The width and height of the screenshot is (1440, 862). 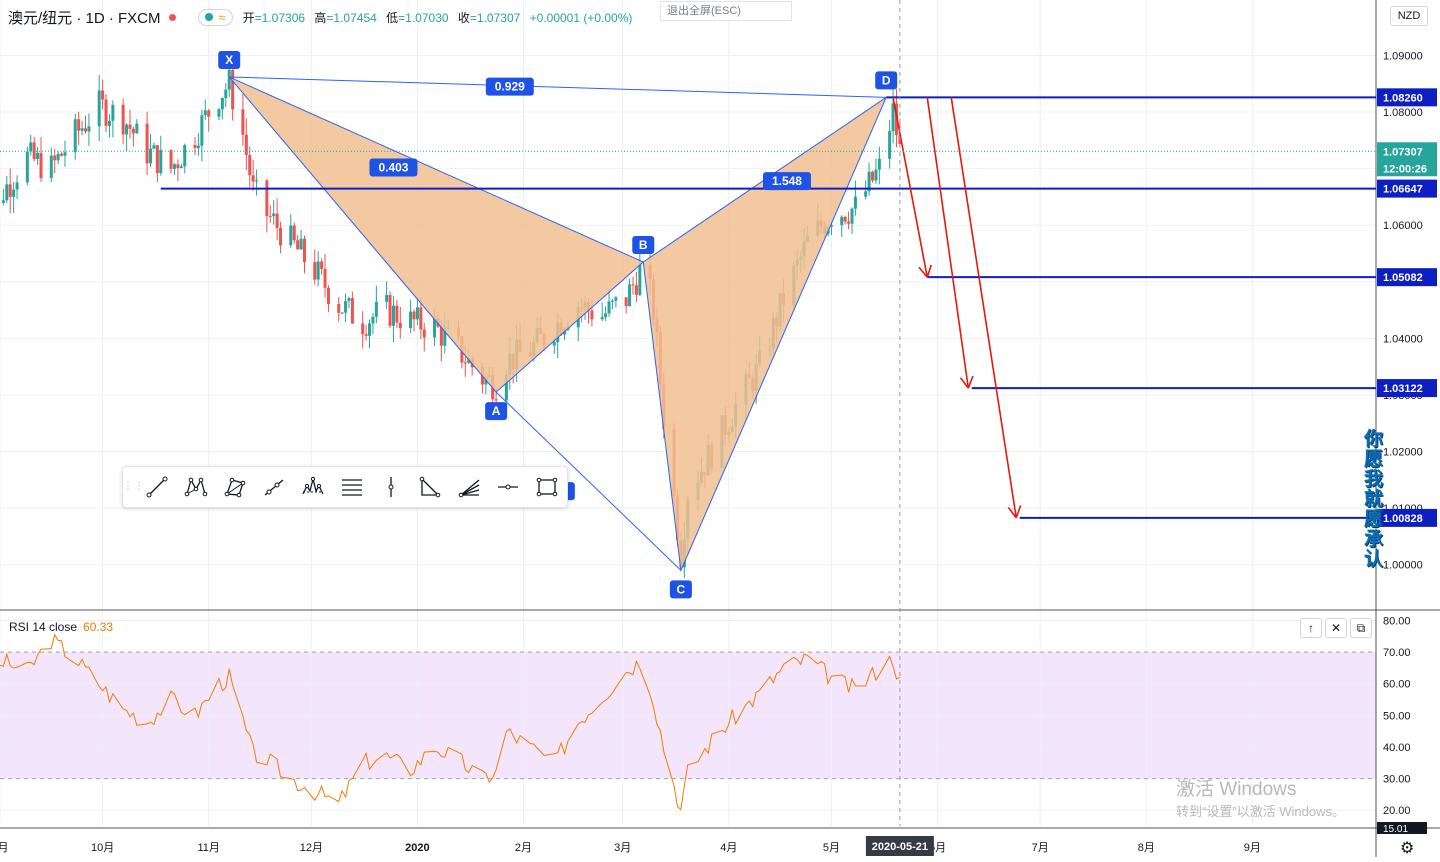 I want to click on time-tick-label: 8月, so click(x=1146, y=848).